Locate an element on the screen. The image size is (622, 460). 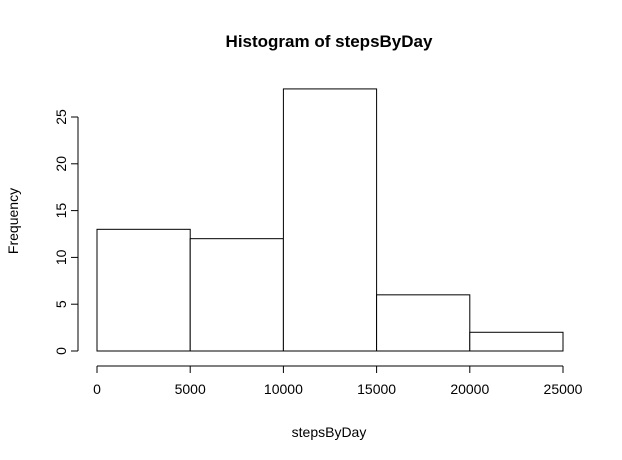
x-tick-label: 20000 is located at coordinates (469, 389).